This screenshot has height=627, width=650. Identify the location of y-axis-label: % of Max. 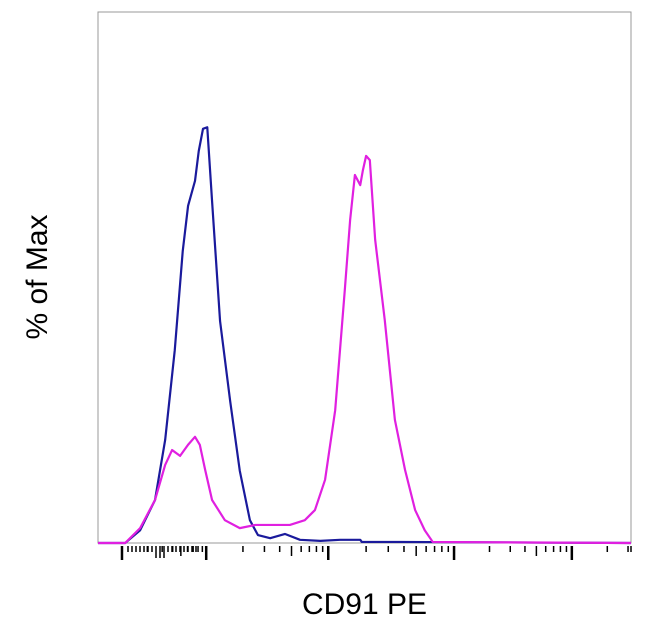
(37, 277).